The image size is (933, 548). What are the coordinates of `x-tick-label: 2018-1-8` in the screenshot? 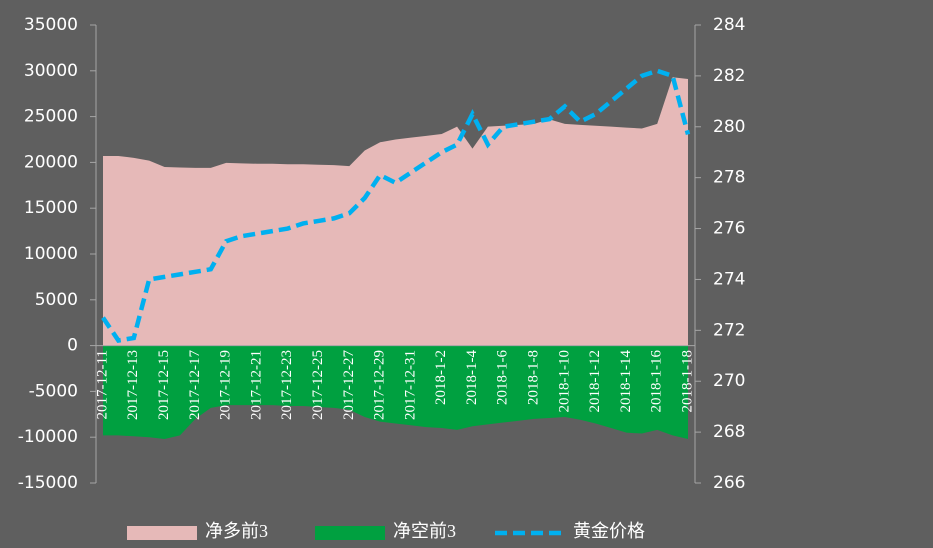 It's located at (533, 377).